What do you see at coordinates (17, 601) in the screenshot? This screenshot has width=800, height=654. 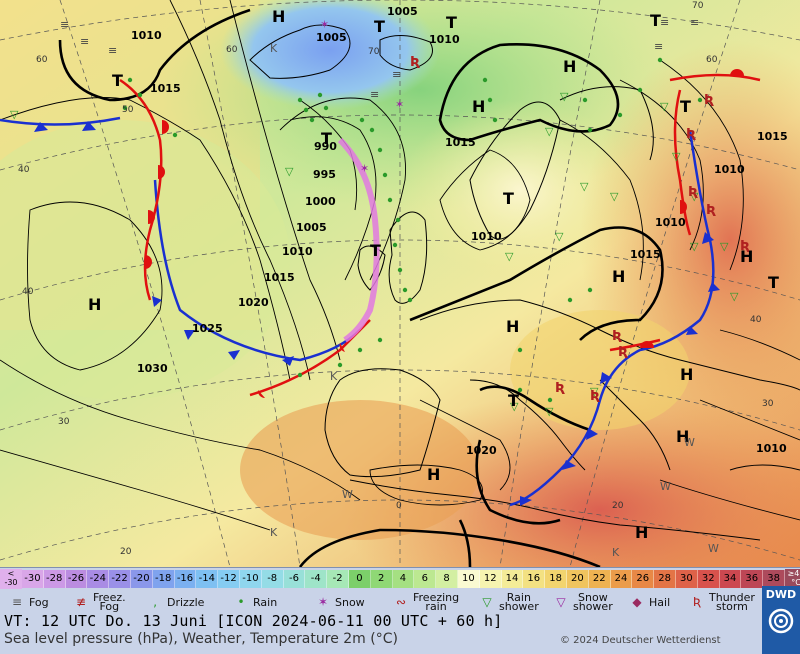 I see `fog-icon: ≡` at bounding box center [17, 601].